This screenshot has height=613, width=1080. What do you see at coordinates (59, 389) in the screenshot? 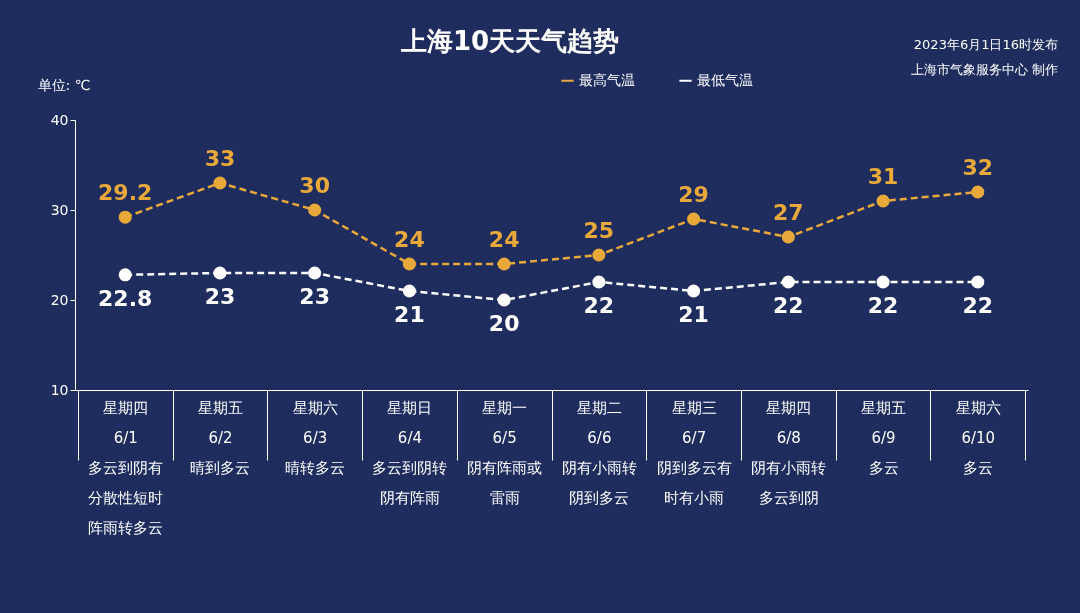
I see `y-tick-label: 10` at bounding box center [59, 389].